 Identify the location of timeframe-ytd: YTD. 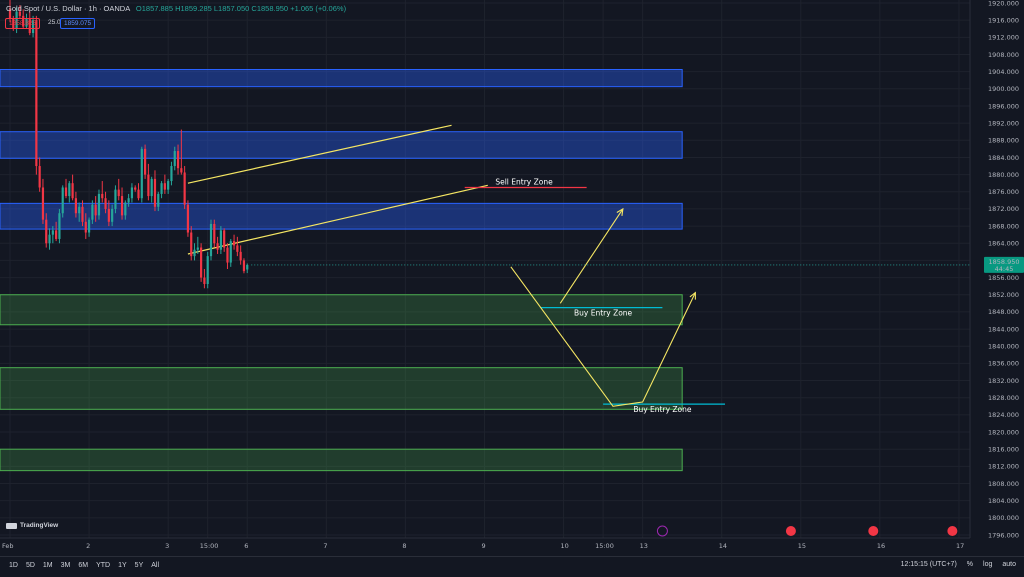
(103, 565).